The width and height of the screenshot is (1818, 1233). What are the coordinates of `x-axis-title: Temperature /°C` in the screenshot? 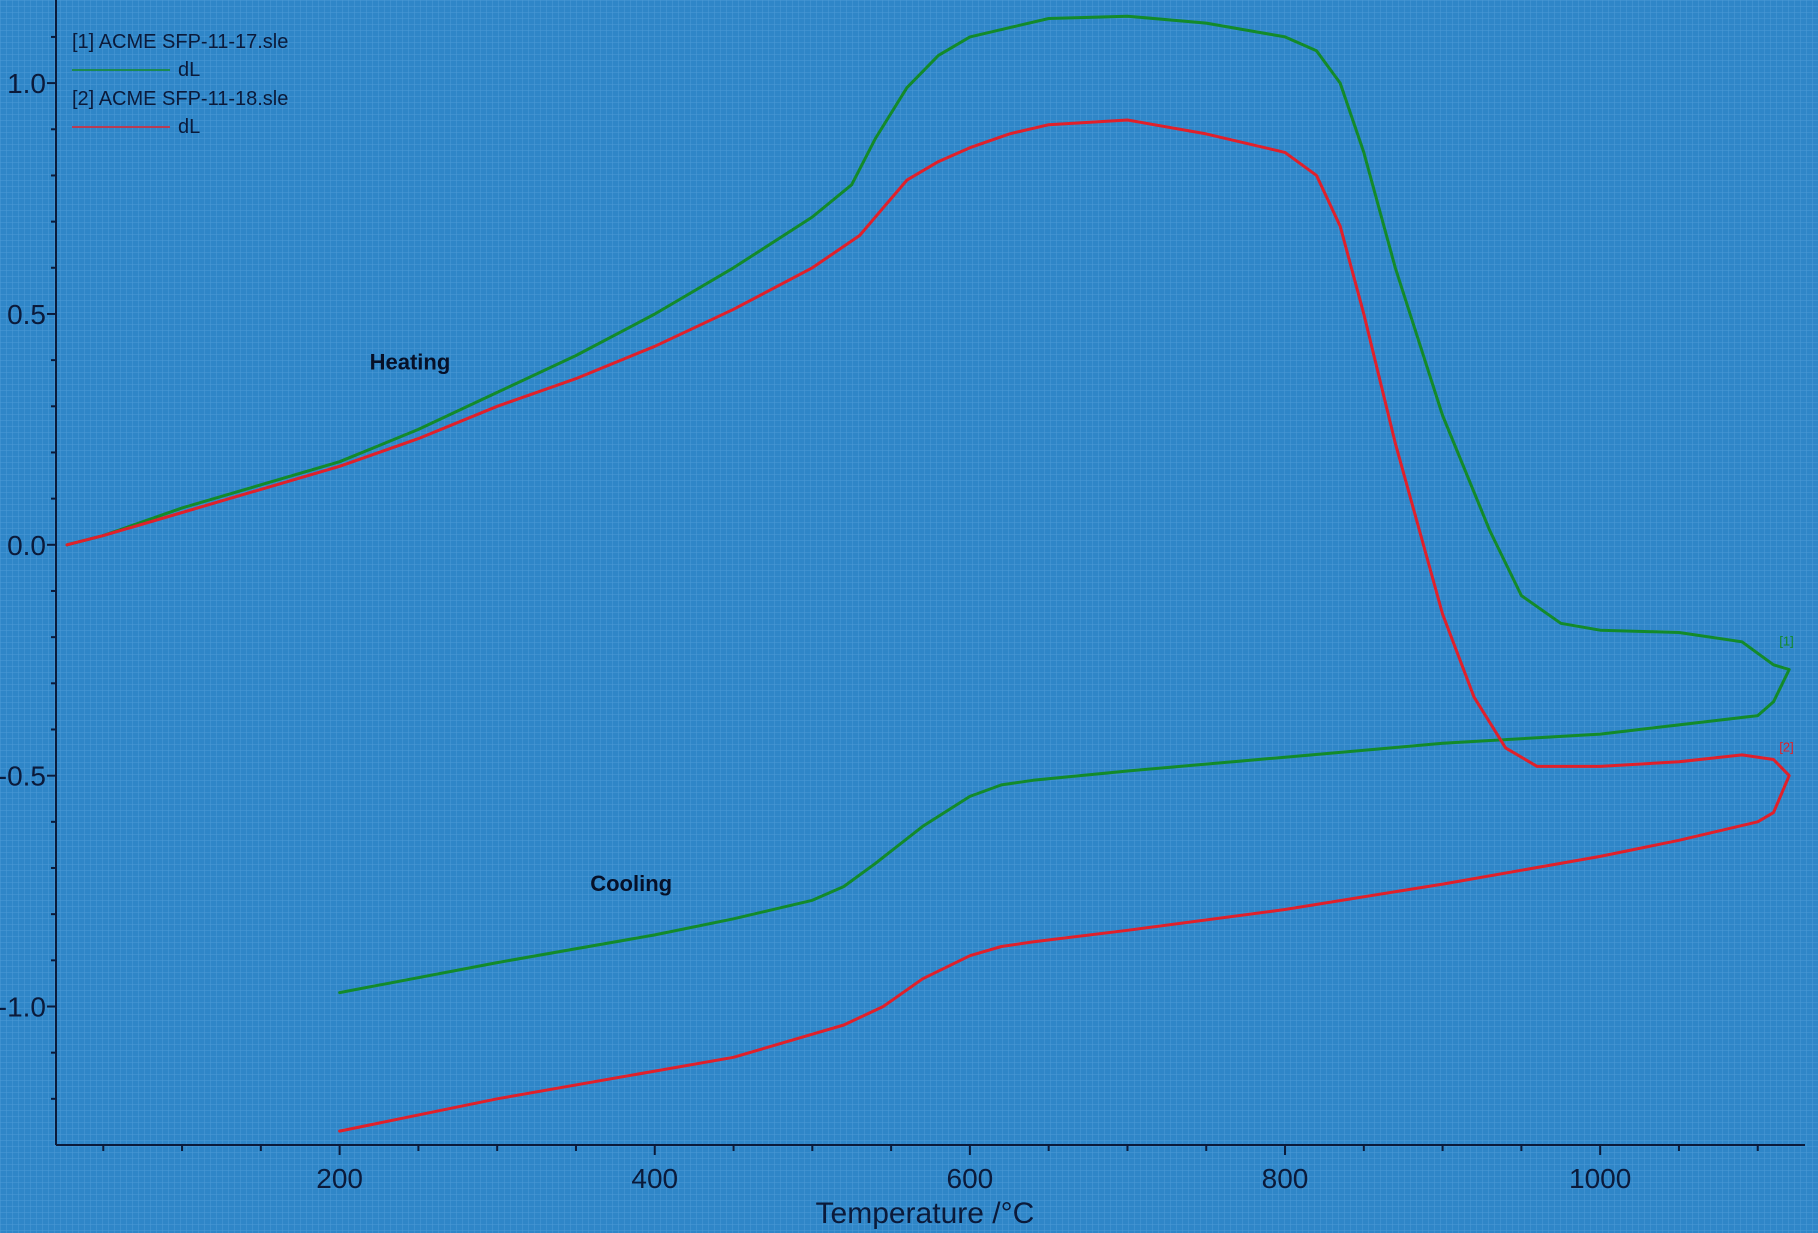 It's located at (925, 1213).